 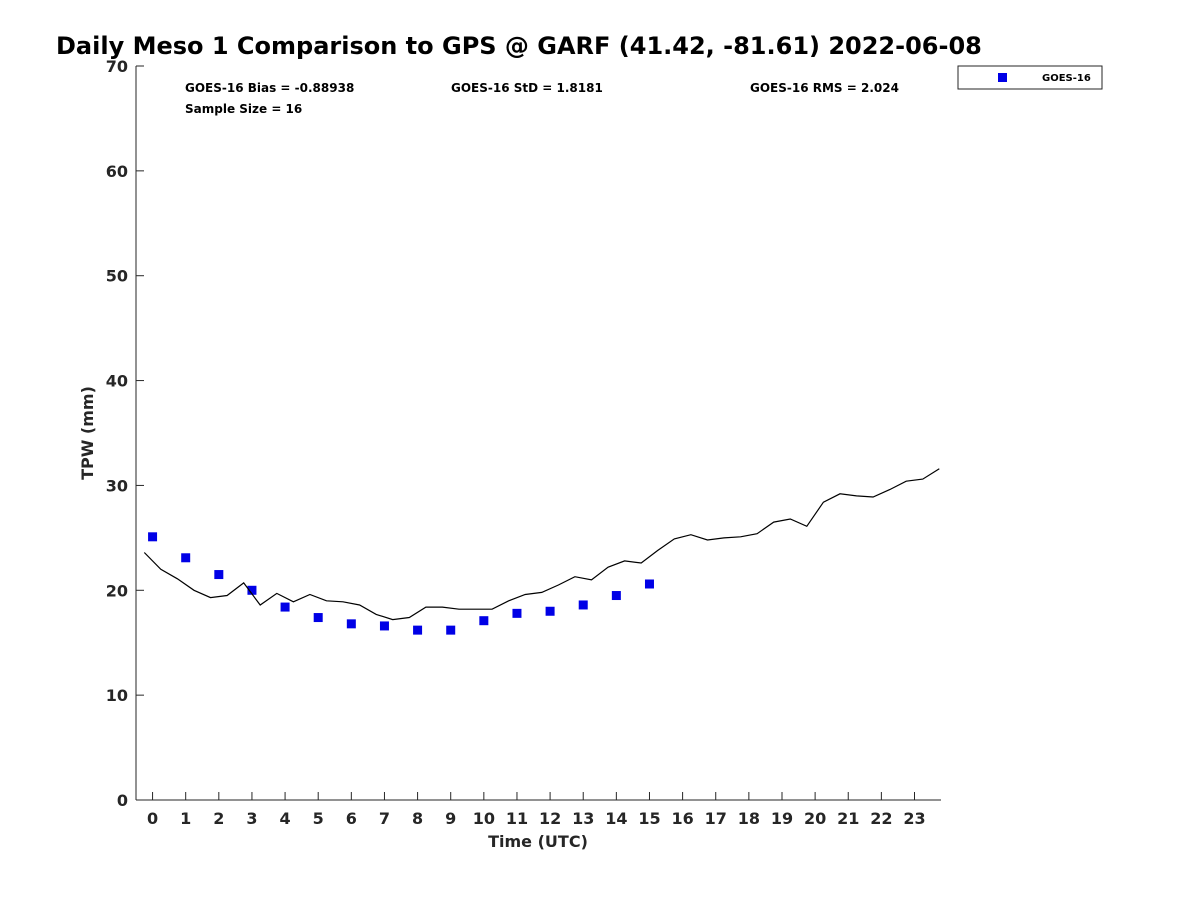 What do you see at coordinates (536, 810) in the screenshot?
I see `x-axis-ticks: 0 1 2 3 4 5 6 7 8 9 10 11 12 13 14 15 16 17 18 19 20 21 22 23` at bounding box center [536, 810].